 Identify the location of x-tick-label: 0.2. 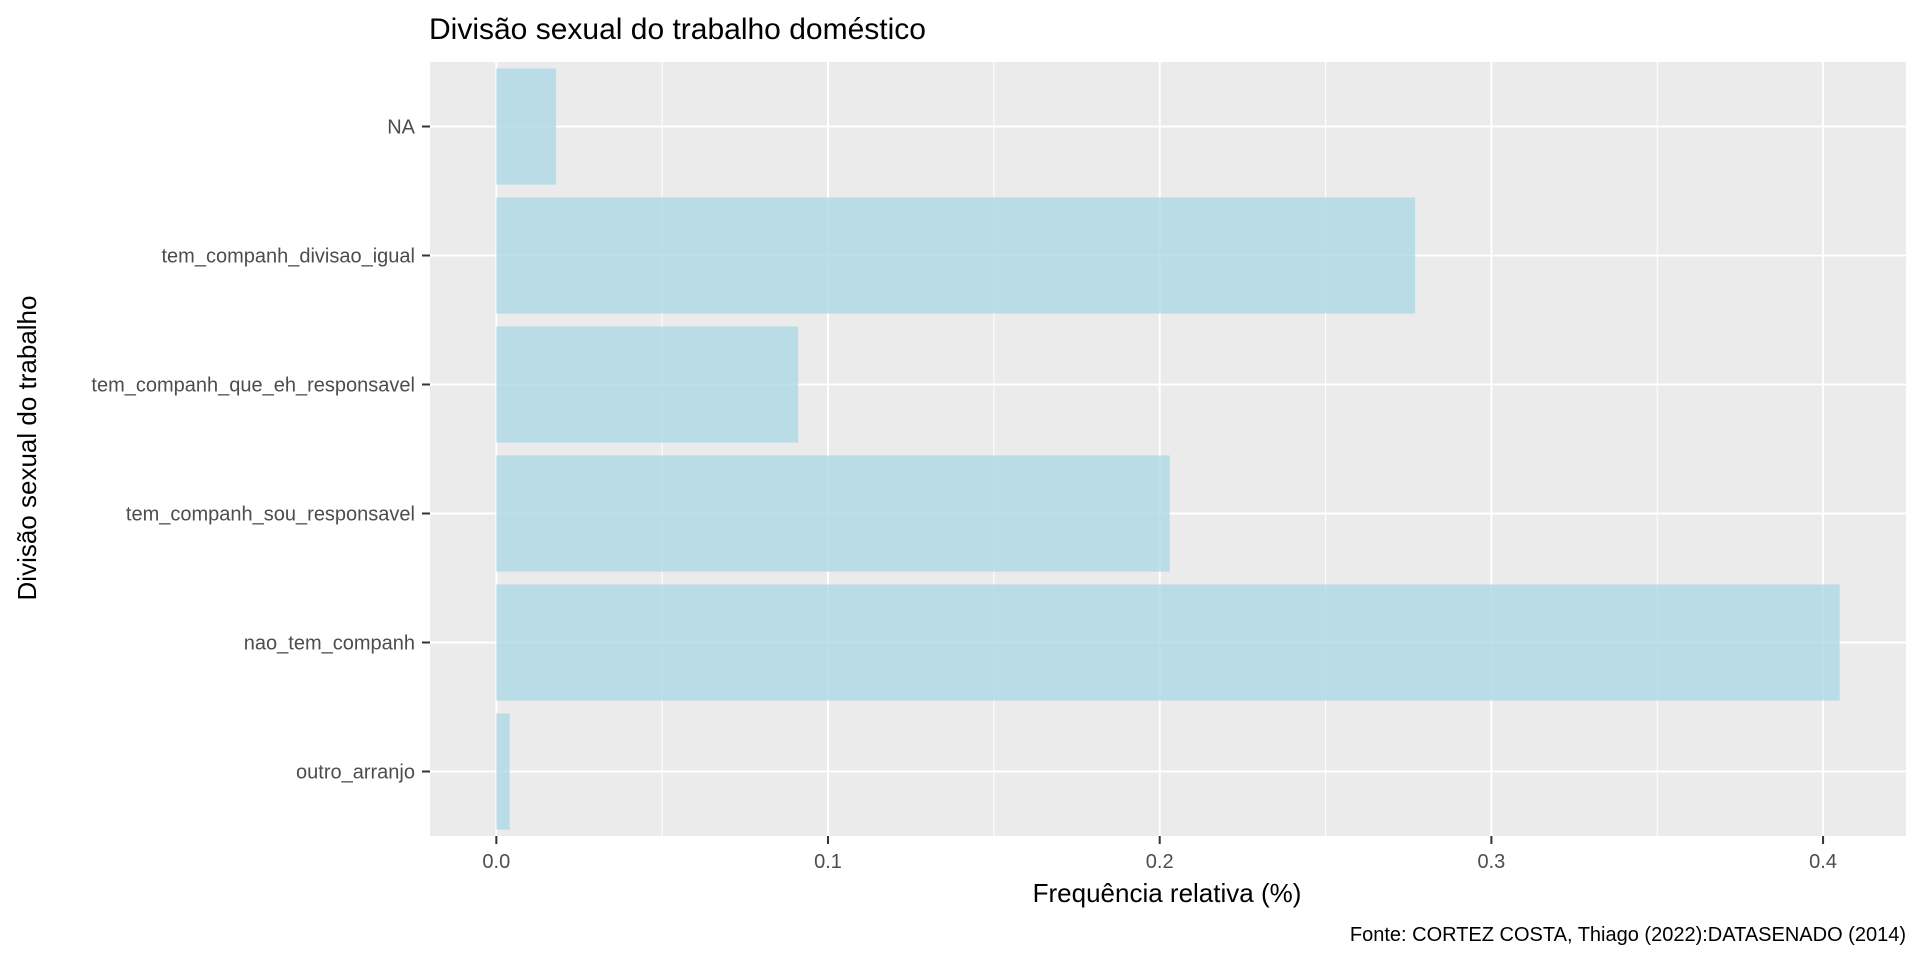
(1160, 862).